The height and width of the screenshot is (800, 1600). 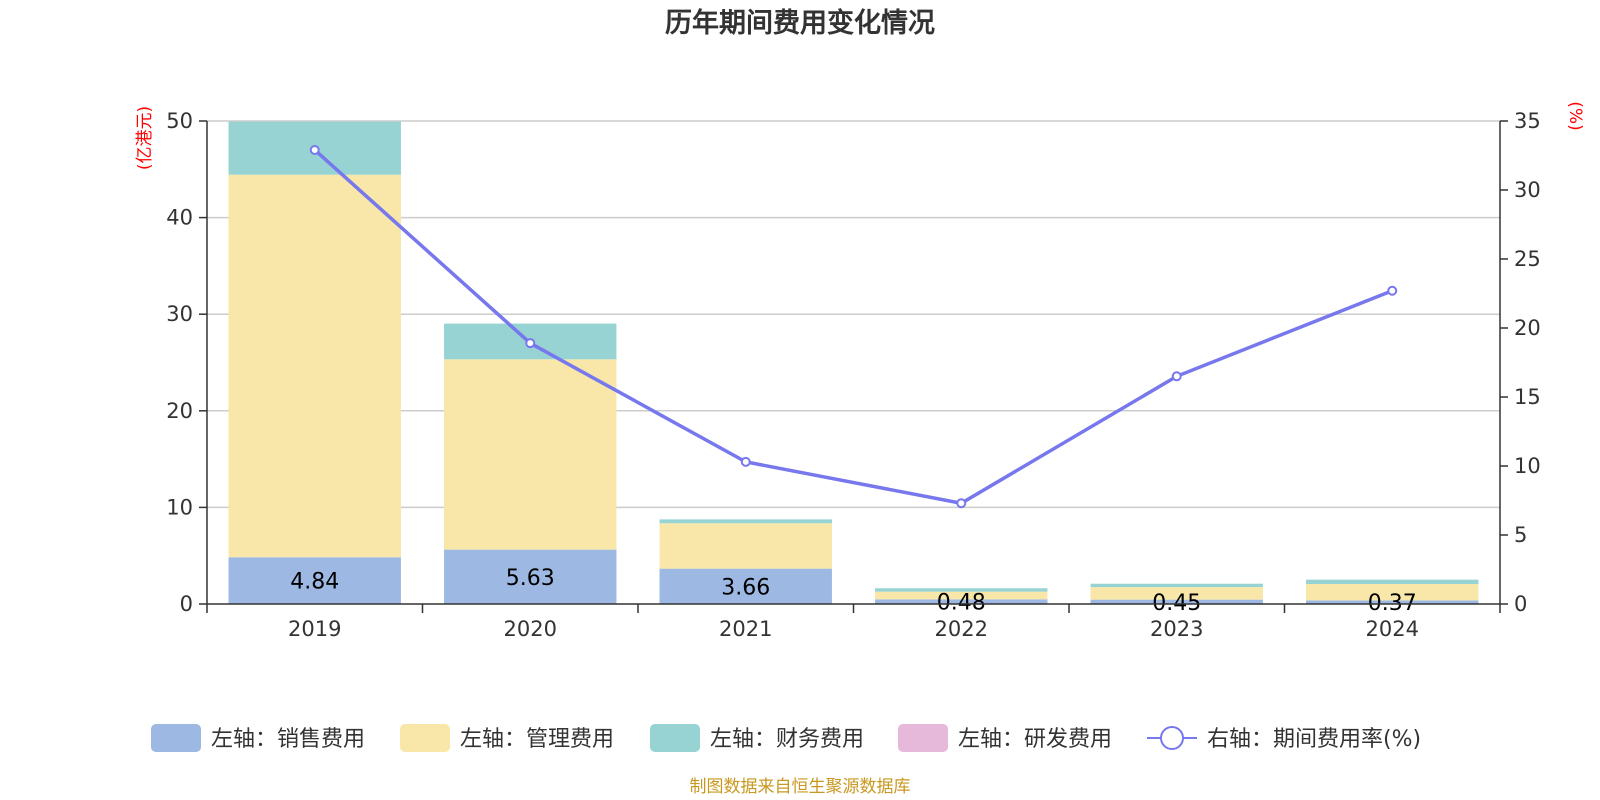 I want to click on bar-value-label: 4.84, so click(x=314, y=582).